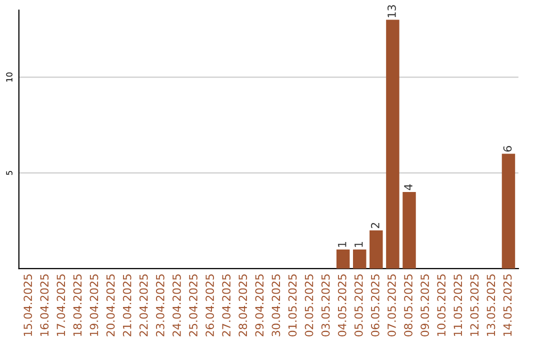  I want to click on x-tick-label: 29.04.2025, so click(259, 305).